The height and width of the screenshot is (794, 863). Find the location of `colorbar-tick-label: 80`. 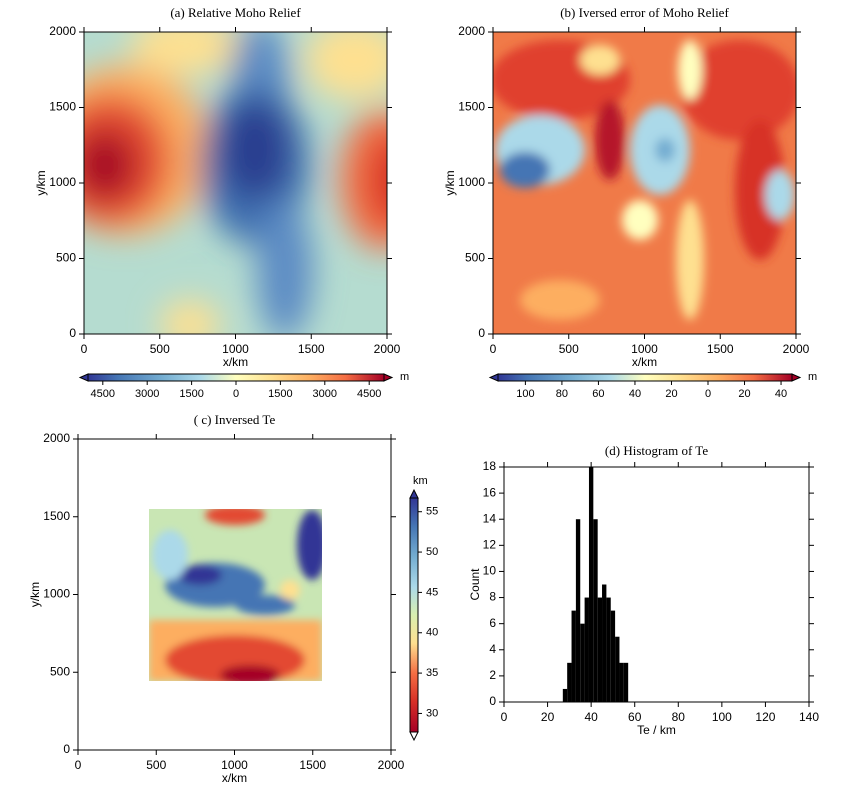

colorbar-tick-label: 80 is located at coordinates (562, 394).